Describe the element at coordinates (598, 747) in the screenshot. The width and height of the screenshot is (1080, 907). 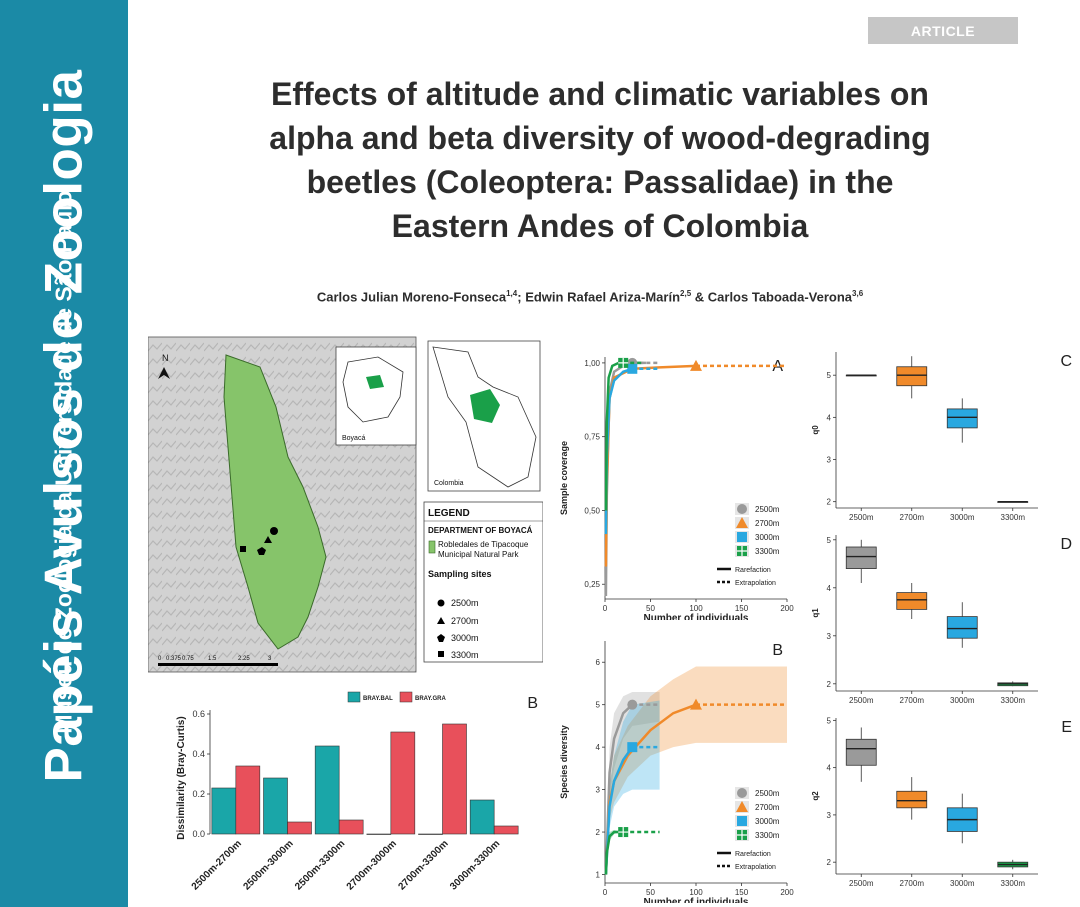
I see `y-tick-label: 4` at that location.